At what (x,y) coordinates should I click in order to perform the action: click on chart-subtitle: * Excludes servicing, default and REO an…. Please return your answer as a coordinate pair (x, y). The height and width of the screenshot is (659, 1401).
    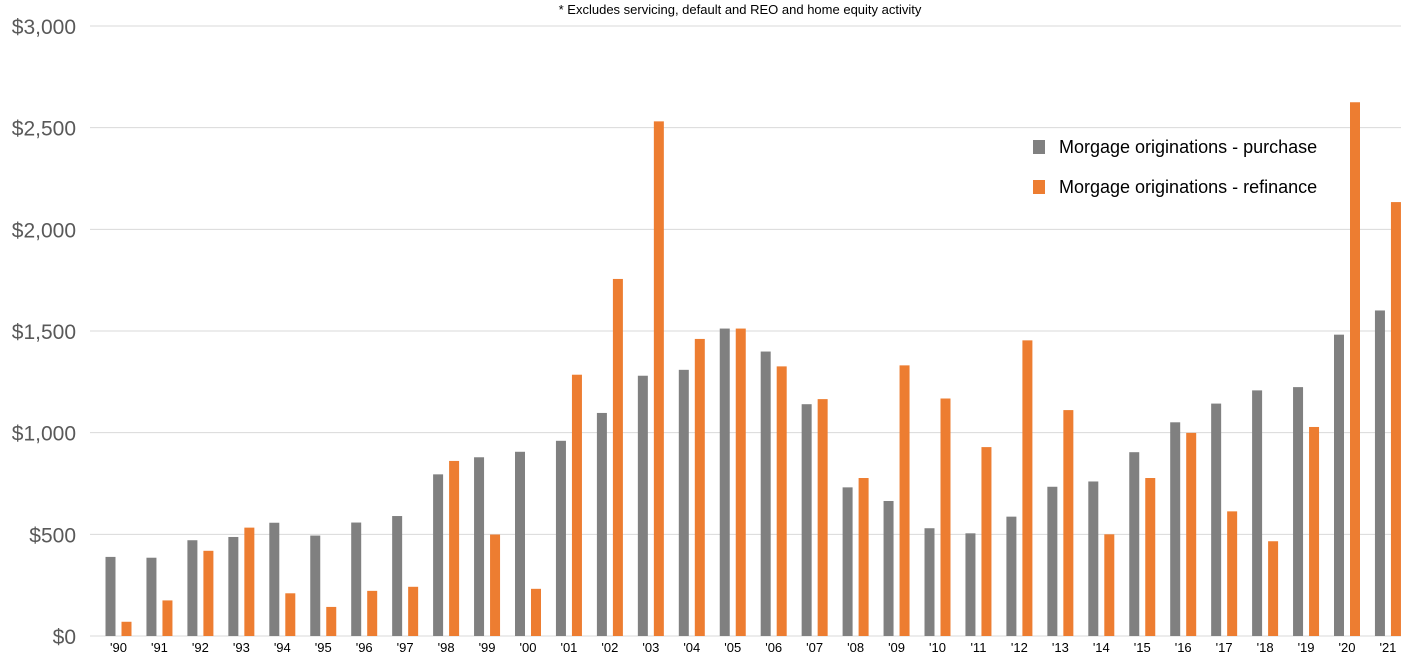
    Looking at the image, I should click on (740, 9).